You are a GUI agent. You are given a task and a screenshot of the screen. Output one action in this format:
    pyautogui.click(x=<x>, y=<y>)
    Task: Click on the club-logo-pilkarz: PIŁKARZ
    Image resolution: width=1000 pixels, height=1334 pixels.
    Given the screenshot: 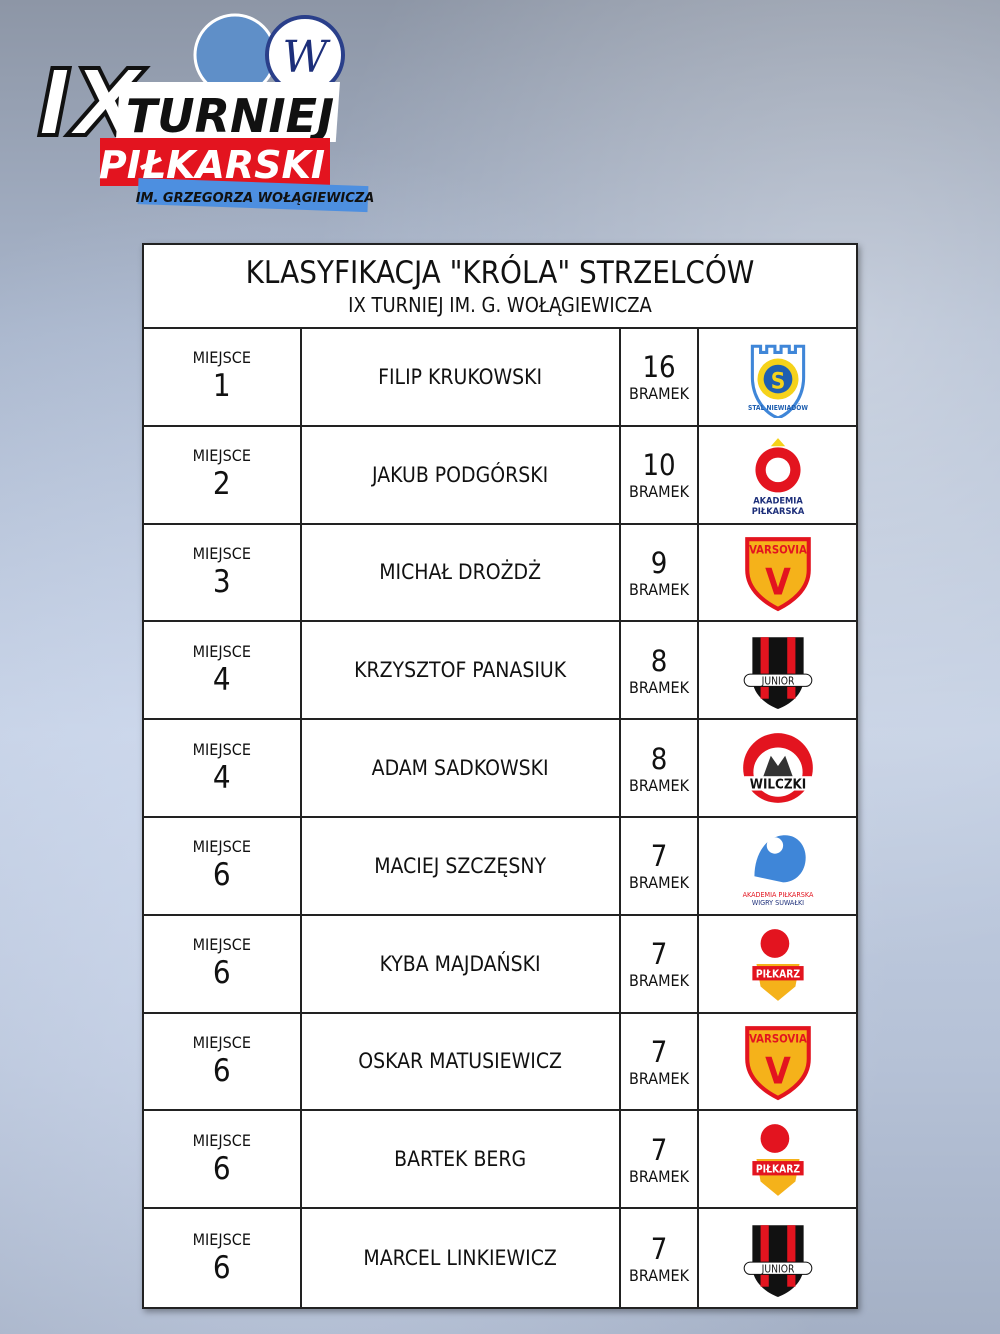 What is the action you would take?
    pyautogui.click(x=778, y=1160)
    